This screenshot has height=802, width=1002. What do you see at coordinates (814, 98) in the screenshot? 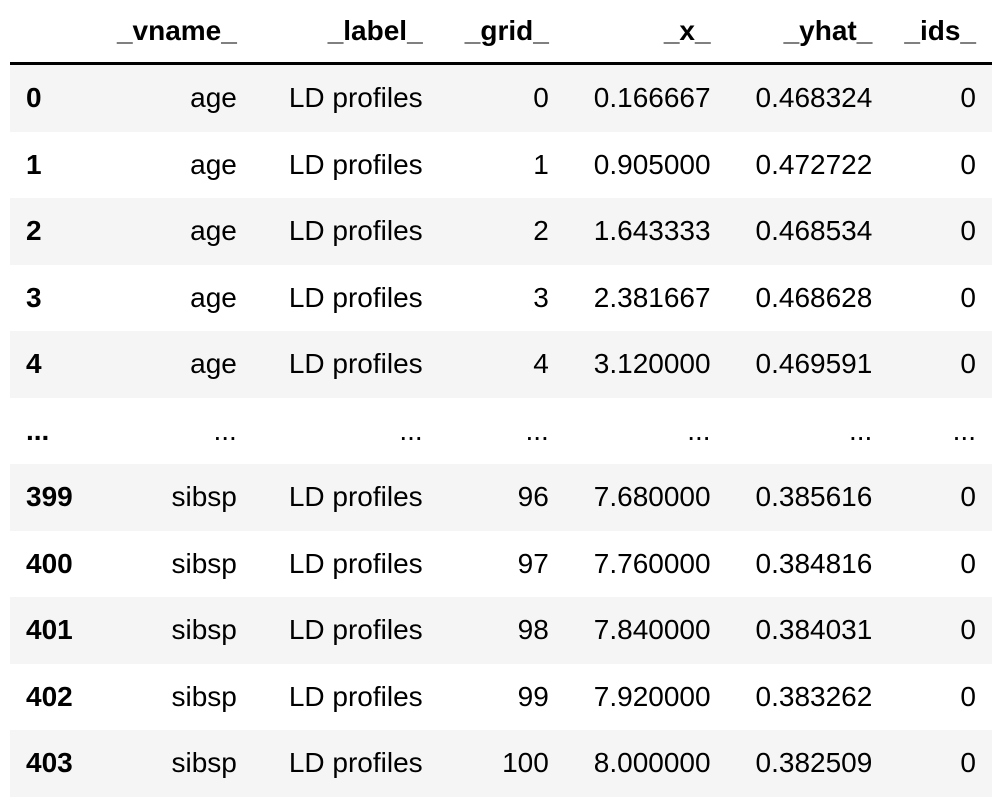
I see `cell-yhat: 0.468324` at bounding box center [814, 98].